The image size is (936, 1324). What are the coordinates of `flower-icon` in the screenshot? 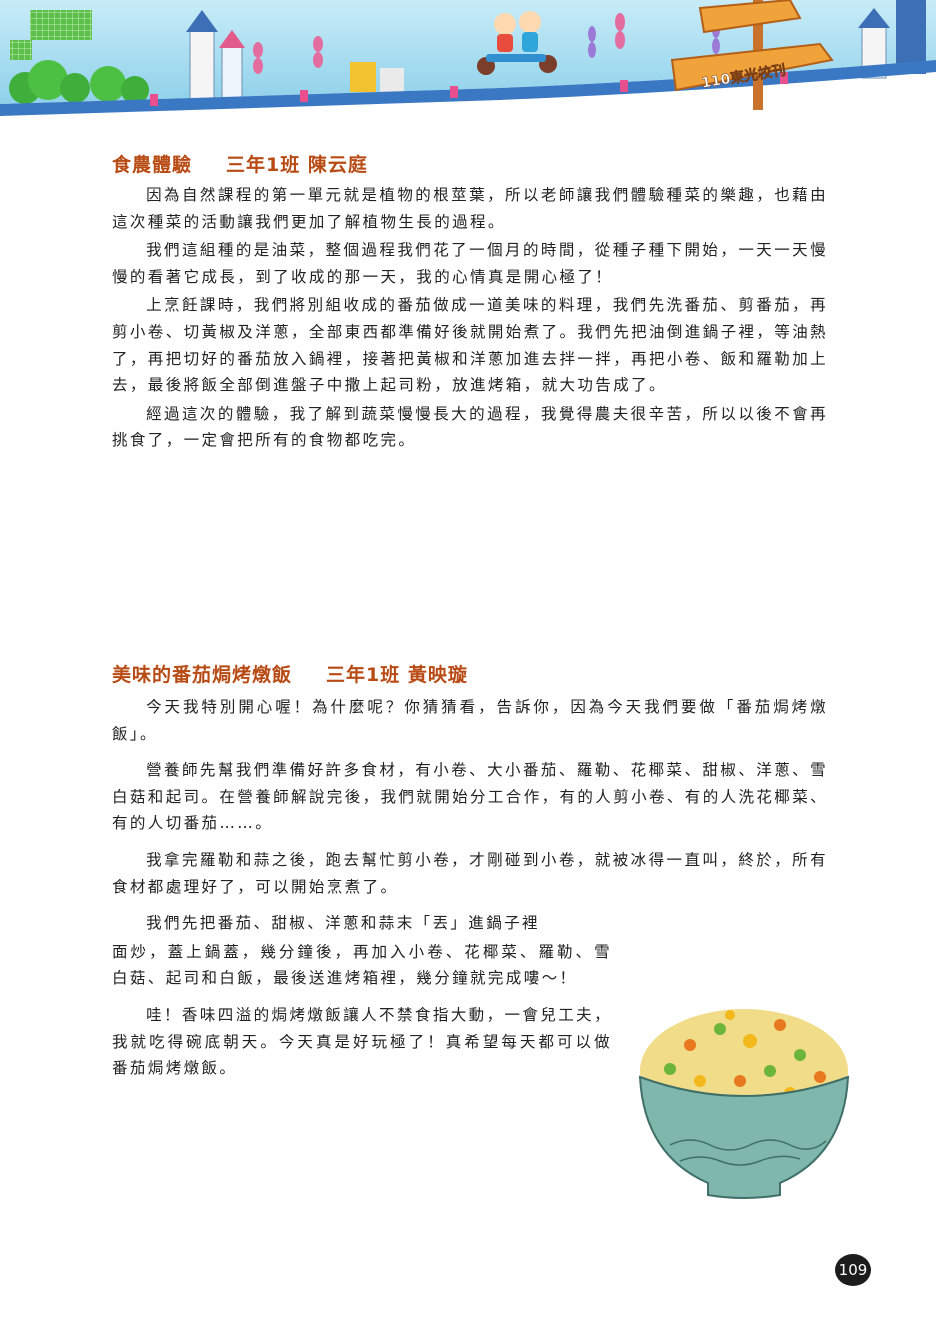 It's located at (486, 43).